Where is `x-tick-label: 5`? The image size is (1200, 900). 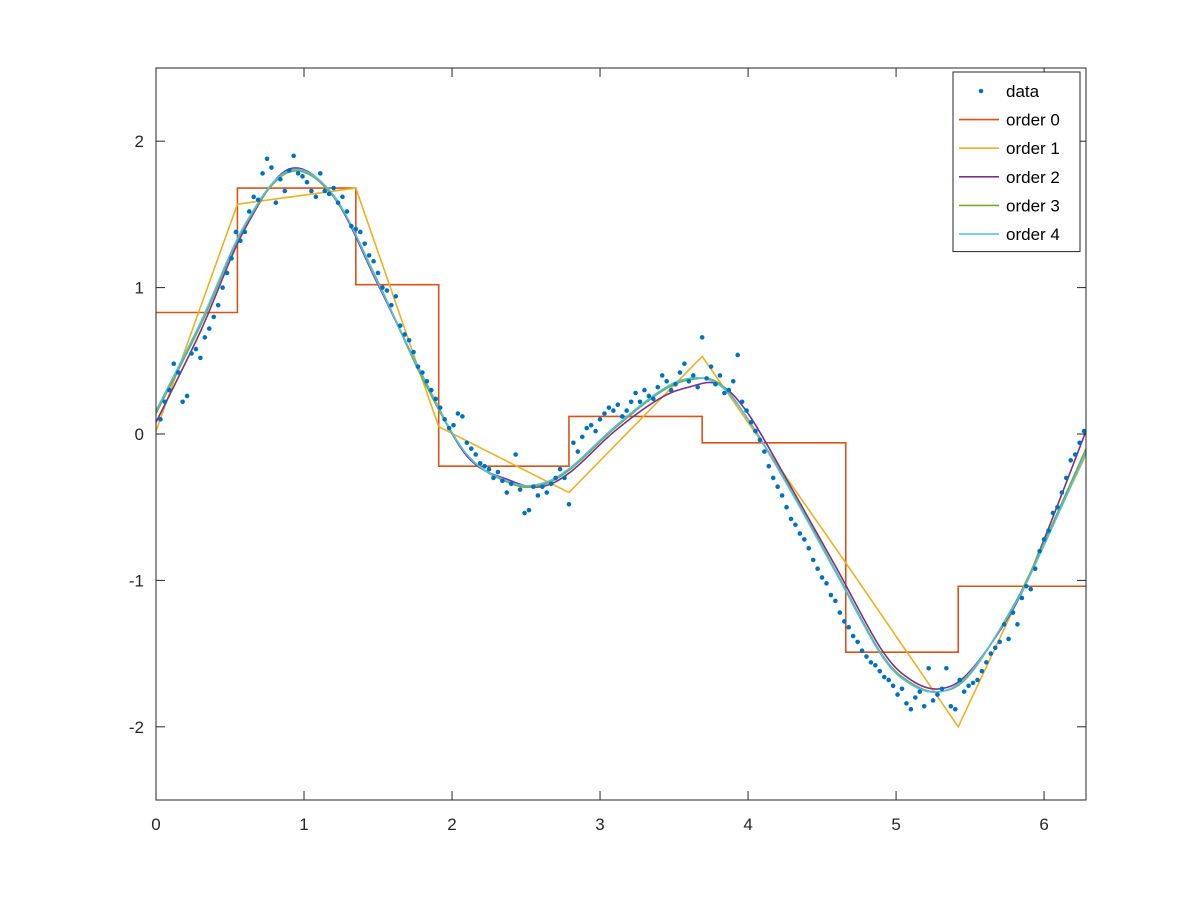
x-tick-label: 5 is located at coordinates (895, 824).